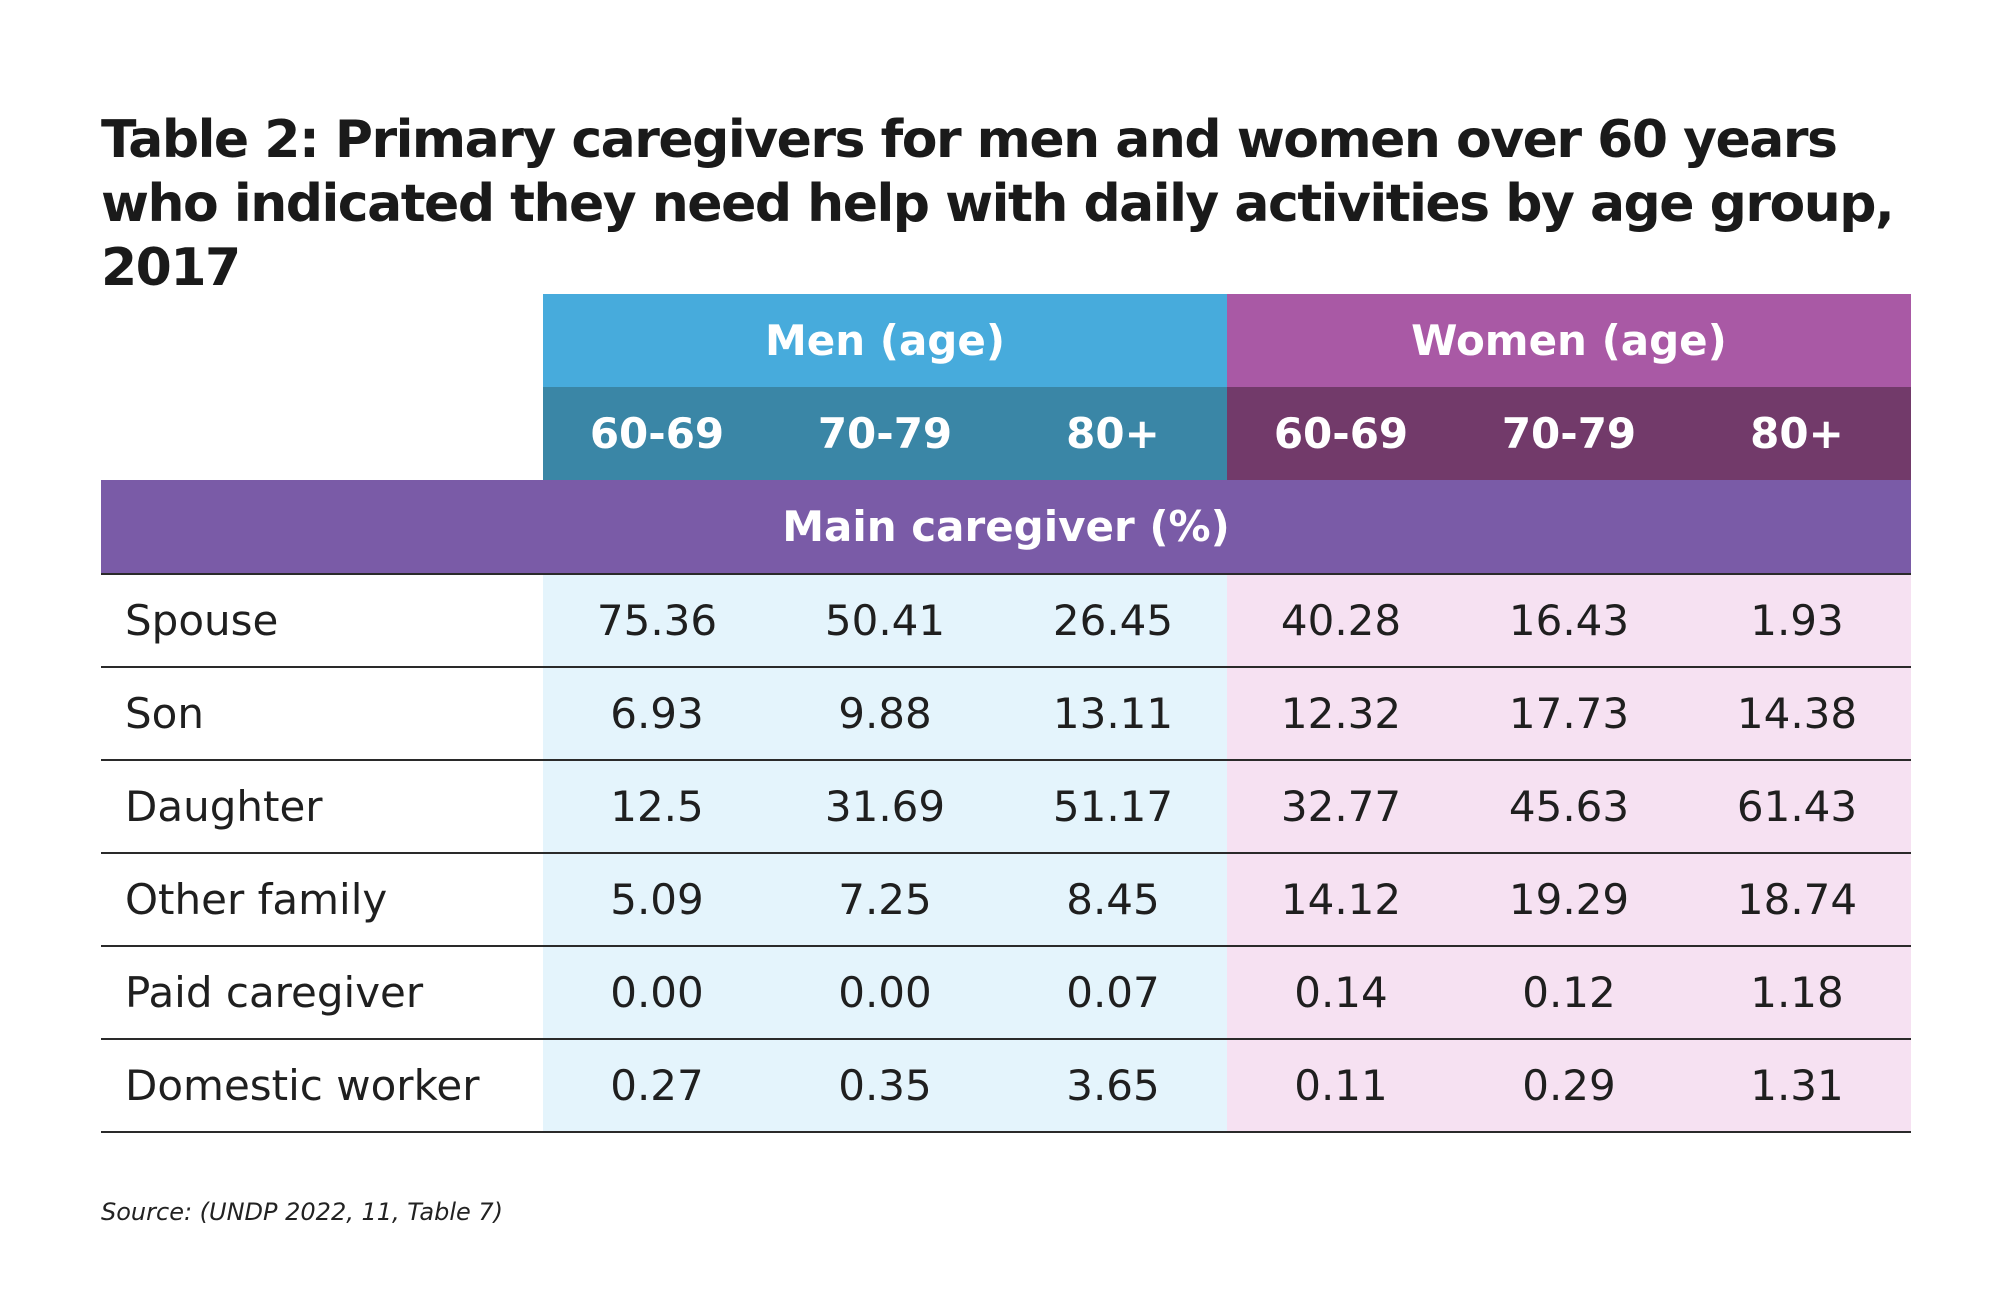 Image resolution: width=2000 pixels, height=1309 pixels. What do you see at coordinates (302, 1212) in the screenshot?
I see `source-note: Source: (UNDP 2022, 11, Table 7)` at bounding box center [302, 1212].